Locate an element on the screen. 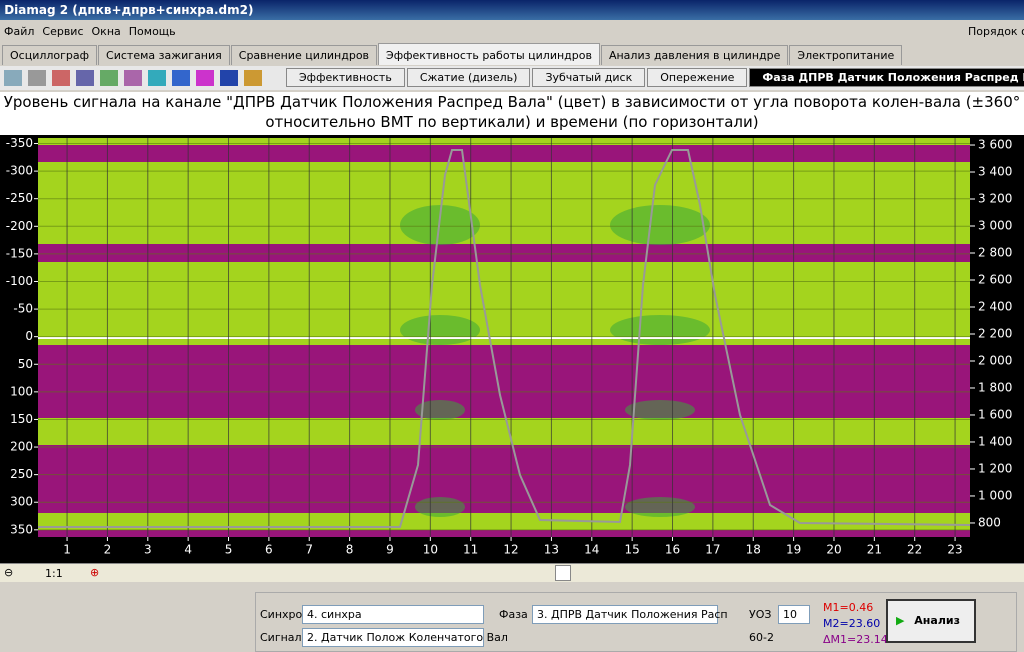 Image resolution: width=1024 pixels, height=652 pixels. x-tick-label: 15 is located at coordinates (632, 550).